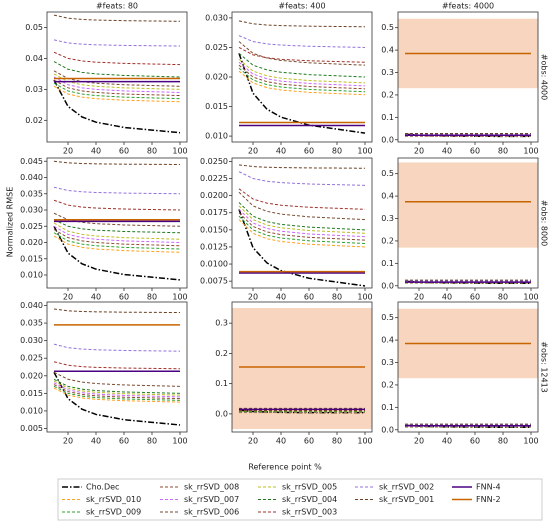 The image size is (550, 522). Describe the element at coordinates (309, 499) in the screenshot. I see `legend-label: sk_rrSVD_004` at that location.